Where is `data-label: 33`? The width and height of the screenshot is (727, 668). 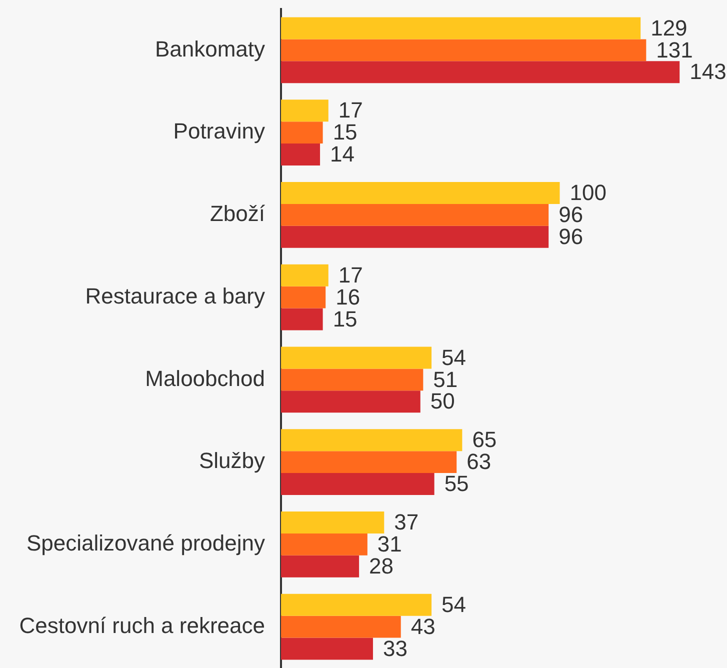 data-label: 33 is located at coordinates (395, 648).